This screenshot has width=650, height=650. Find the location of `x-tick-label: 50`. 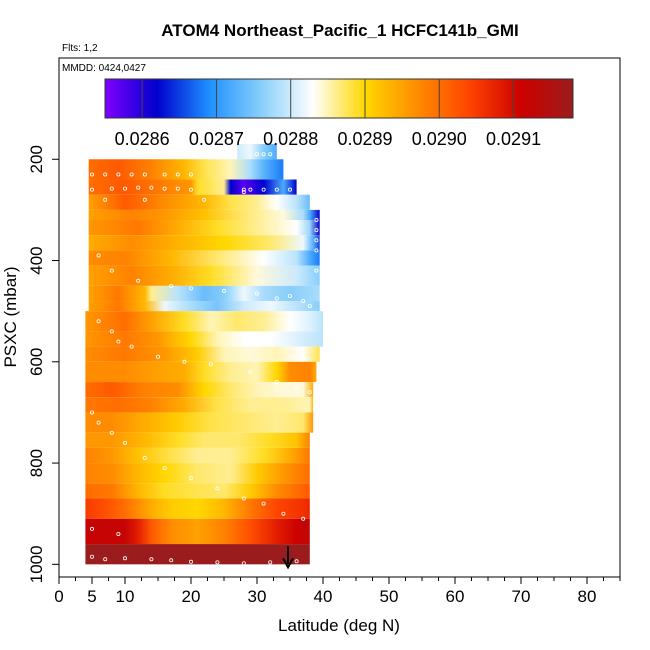

x-tick-label: 50 is located at coordinates (389, 596).